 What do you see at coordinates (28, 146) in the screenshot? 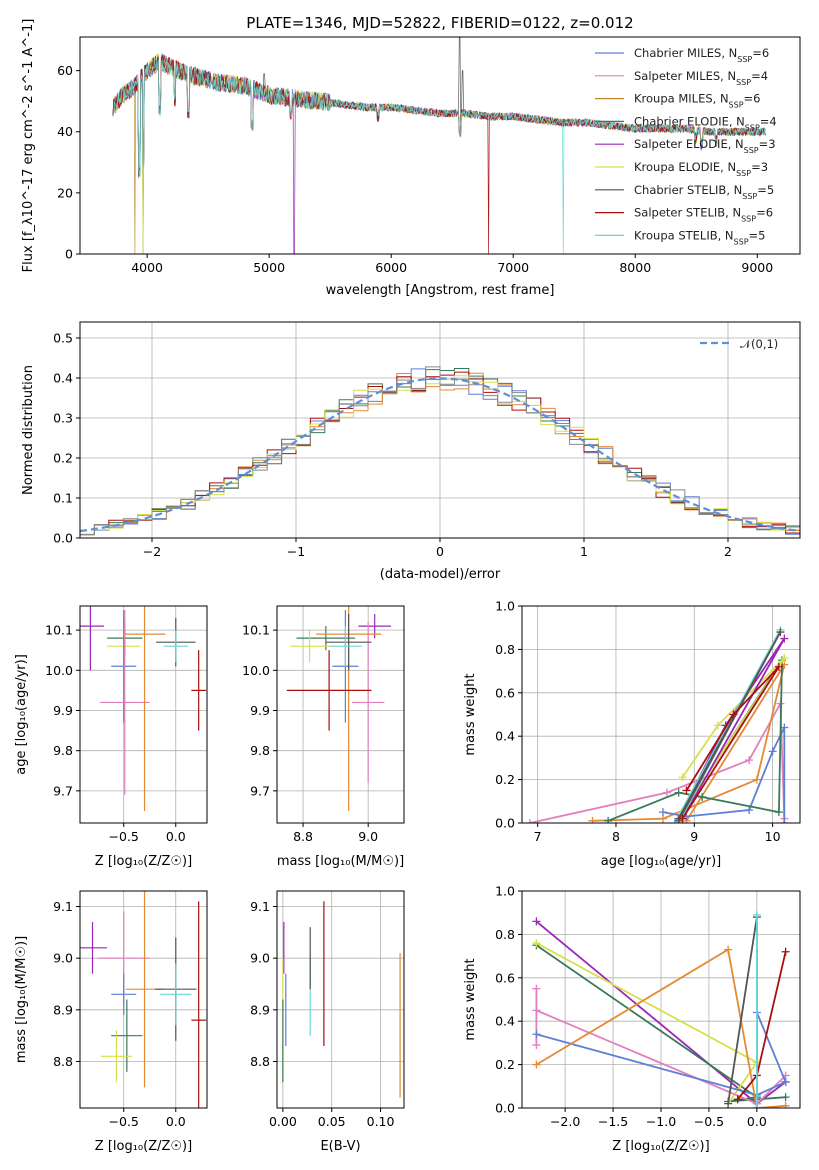
I see `y-axis-label: Flux [f_λ10^-17 erg cm^-2 s^-1 A^-1]` at bounding box center [28, 146].